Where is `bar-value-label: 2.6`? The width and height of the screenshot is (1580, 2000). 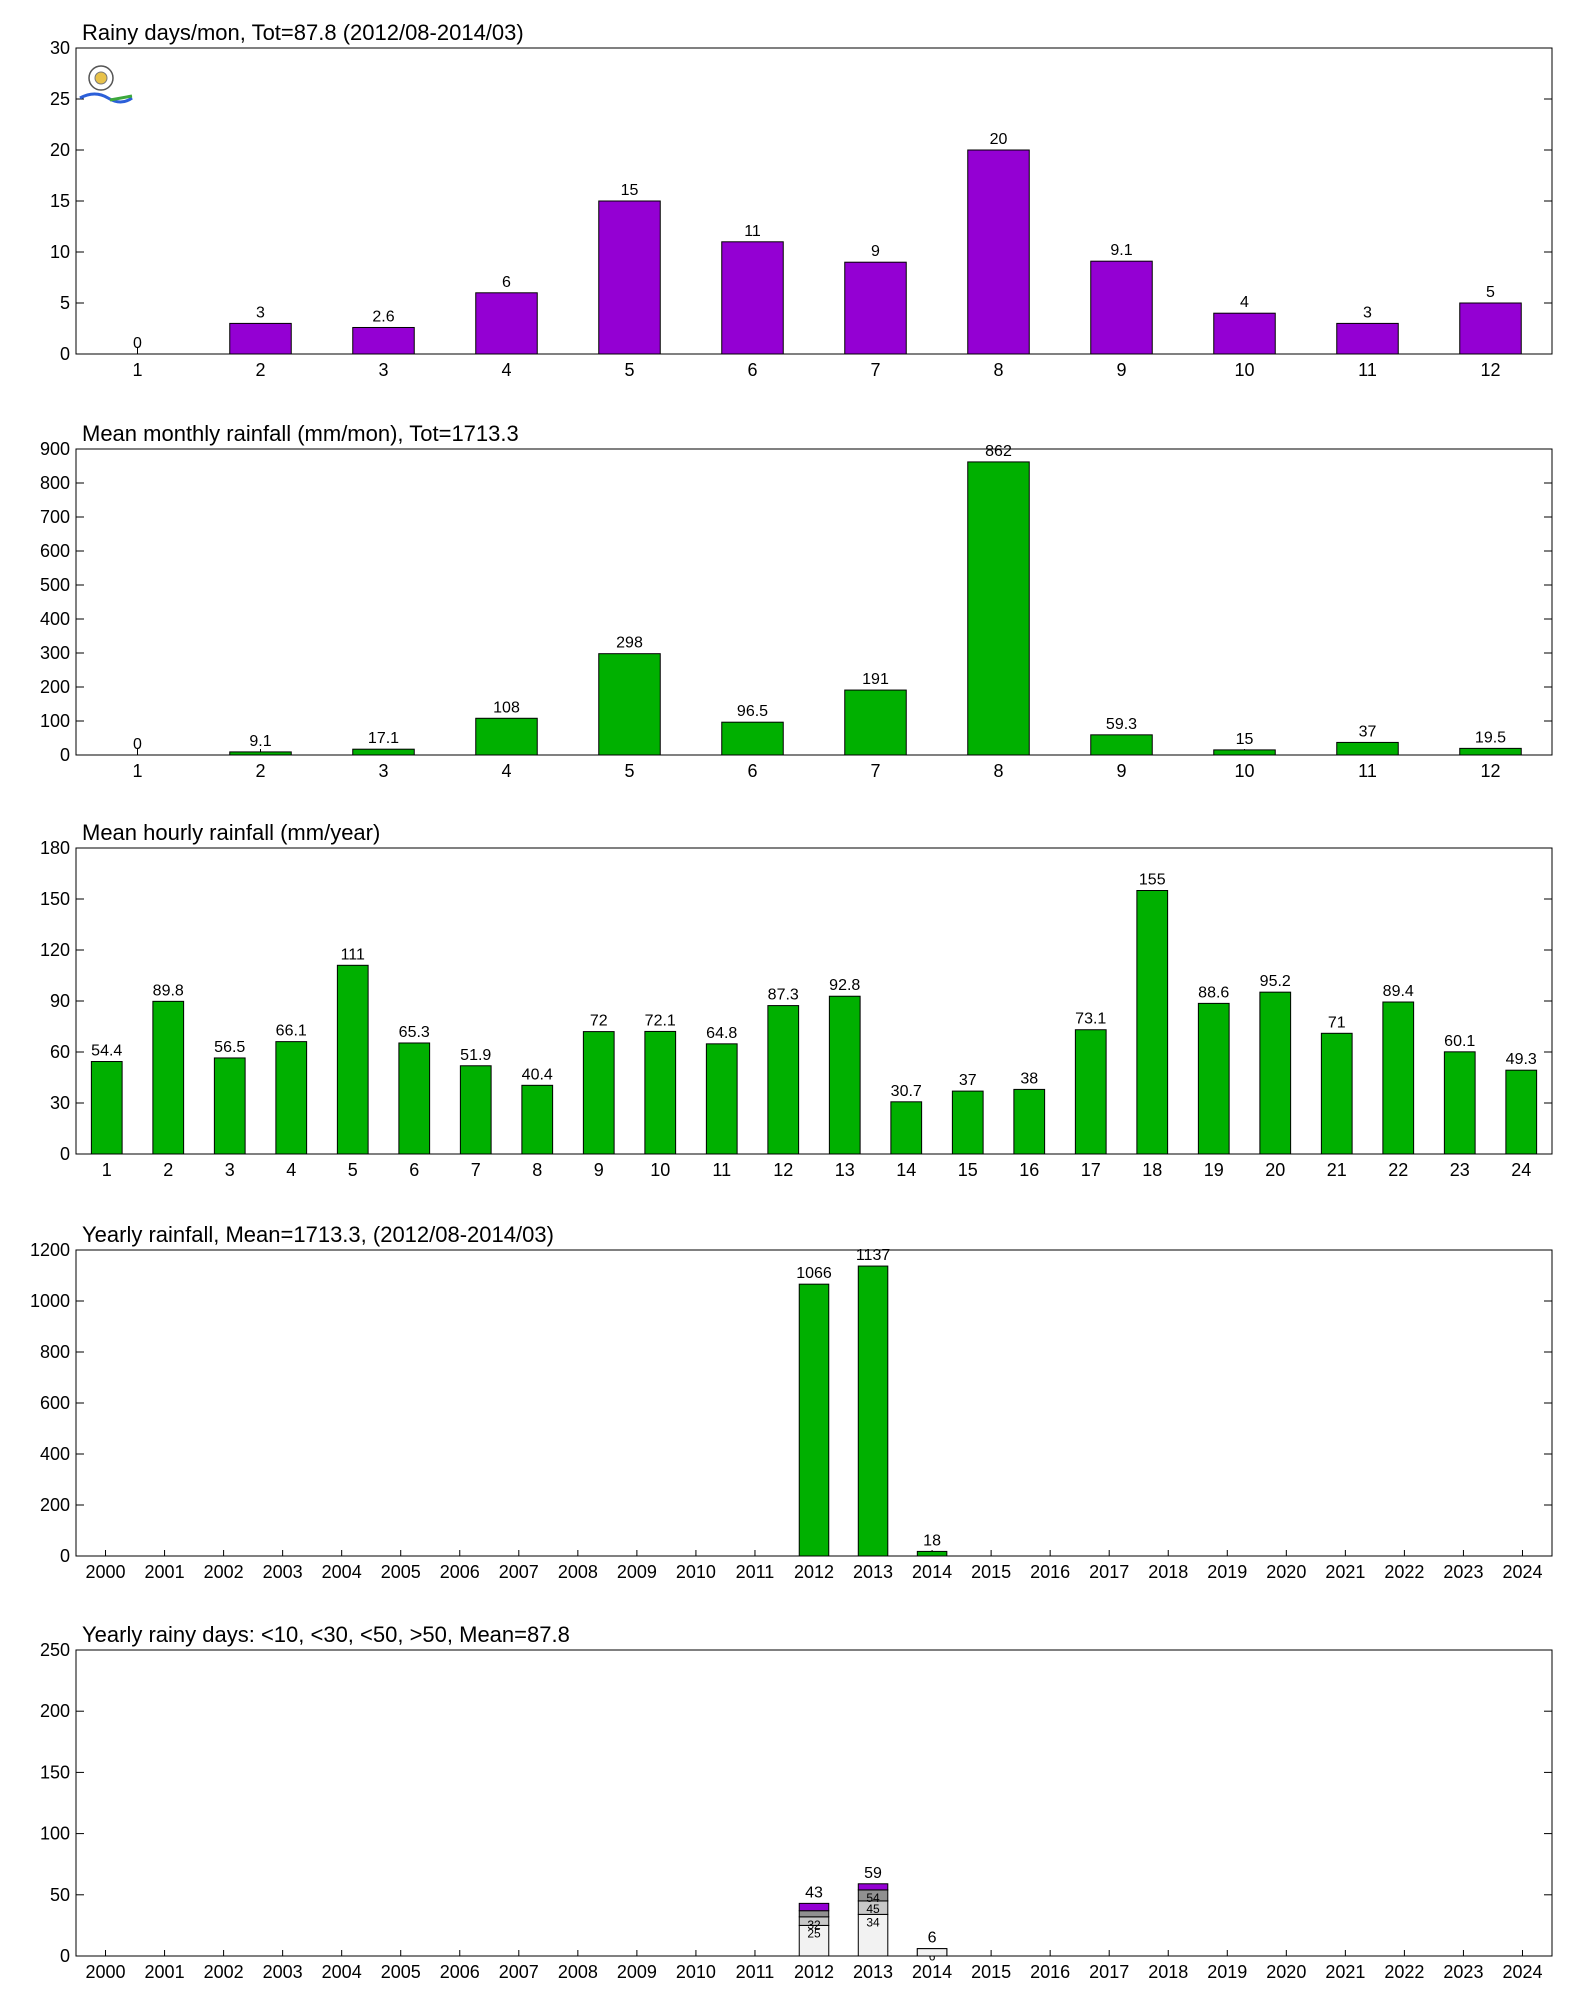 bar-value-label: 2.6 is located at coordinates (383, 316).